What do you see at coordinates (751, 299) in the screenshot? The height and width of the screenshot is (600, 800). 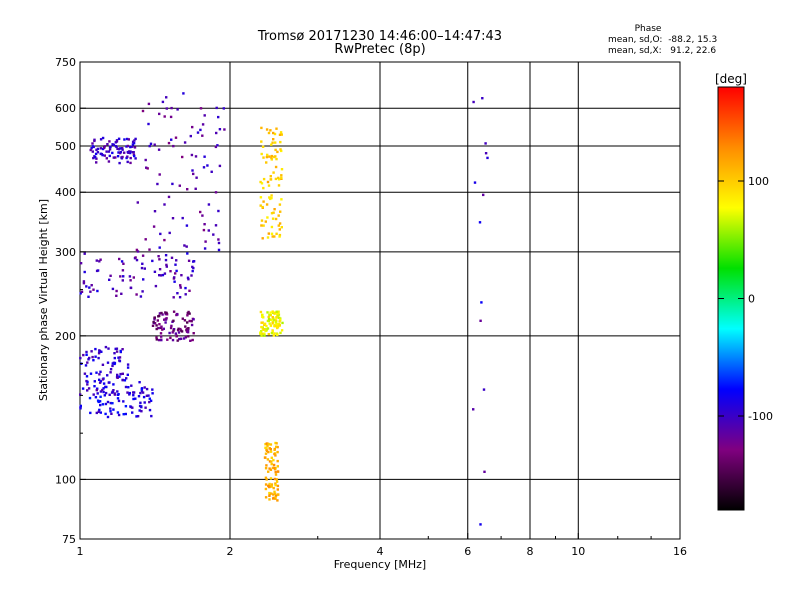 I see `colorbar-tick-label: 0` at bounding box center [751, 299].